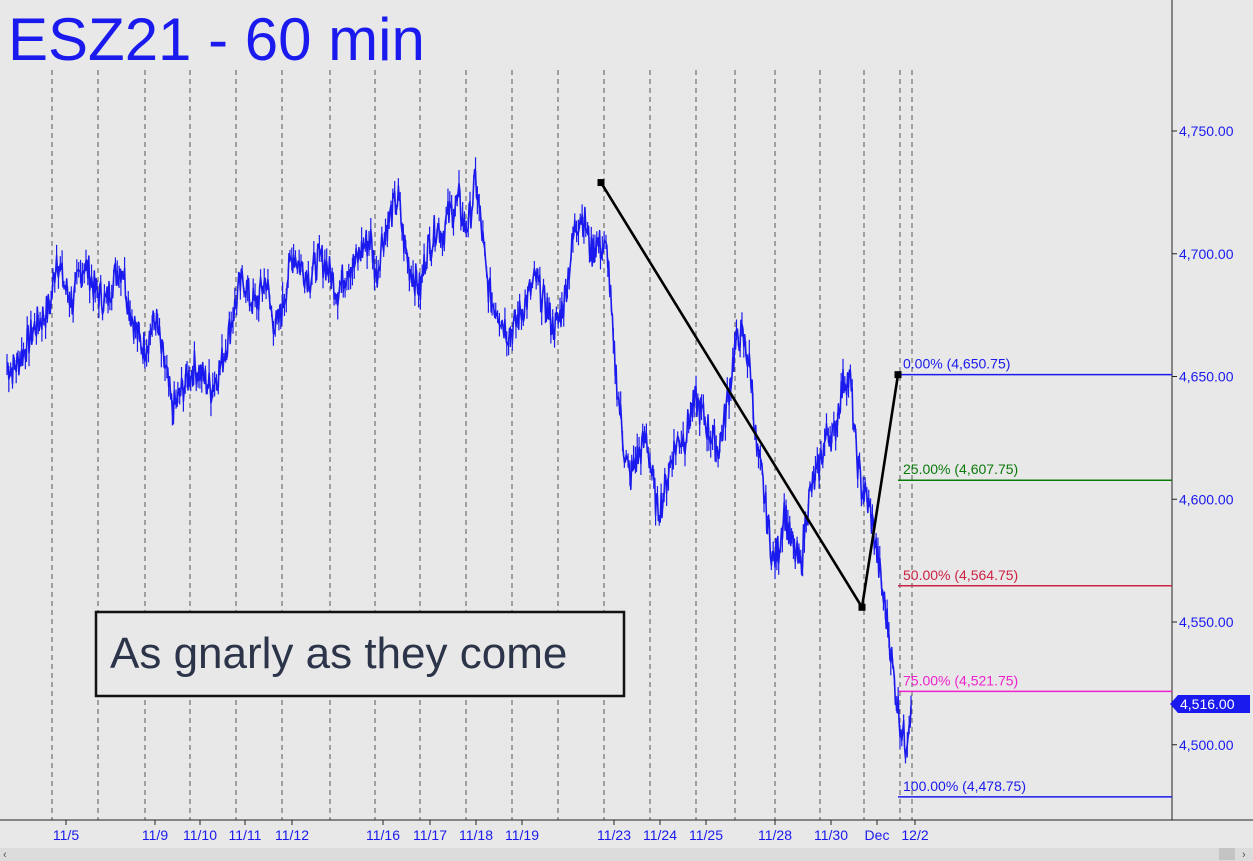 Image resolution: width=1253 pixels, height=861 pixels. What do you see at coordinates (292, 835) in the screenshot?
I see `x-tick-label: 11/12` at bounding box center [292, 835].